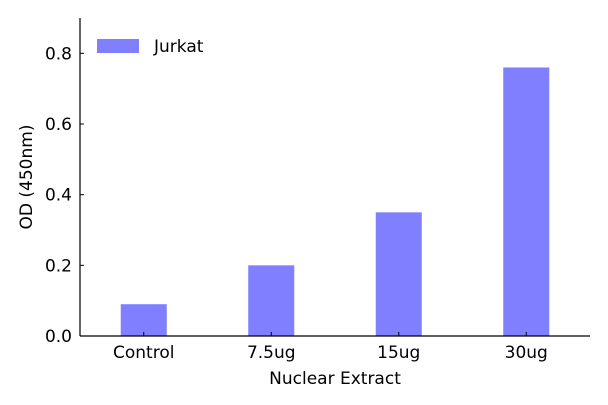  I want to click on legend-label-jurkat: Jurkat, so click(178, 47).